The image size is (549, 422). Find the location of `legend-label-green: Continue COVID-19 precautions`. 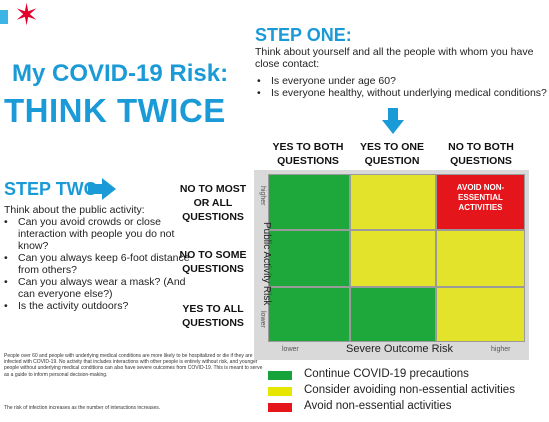

legend-label-green: Continue COVID-19 precautions is located at coordinates (386, 374).